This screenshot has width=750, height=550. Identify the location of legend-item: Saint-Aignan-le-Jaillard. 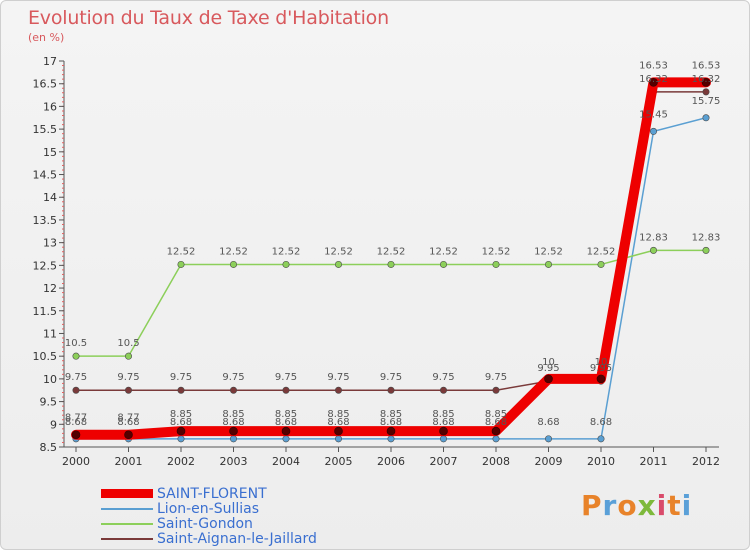
(209, 538).